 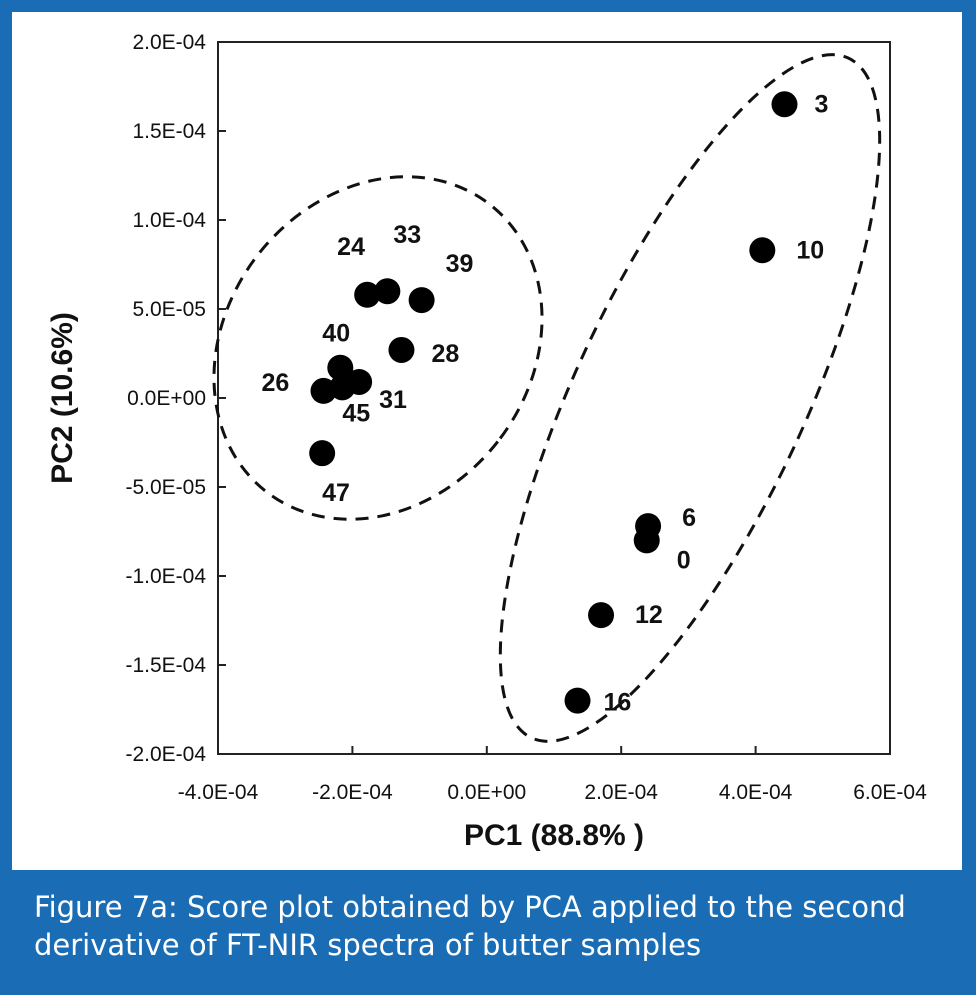 I want to click on point-label-0: 0, so click(x=684, y=560).